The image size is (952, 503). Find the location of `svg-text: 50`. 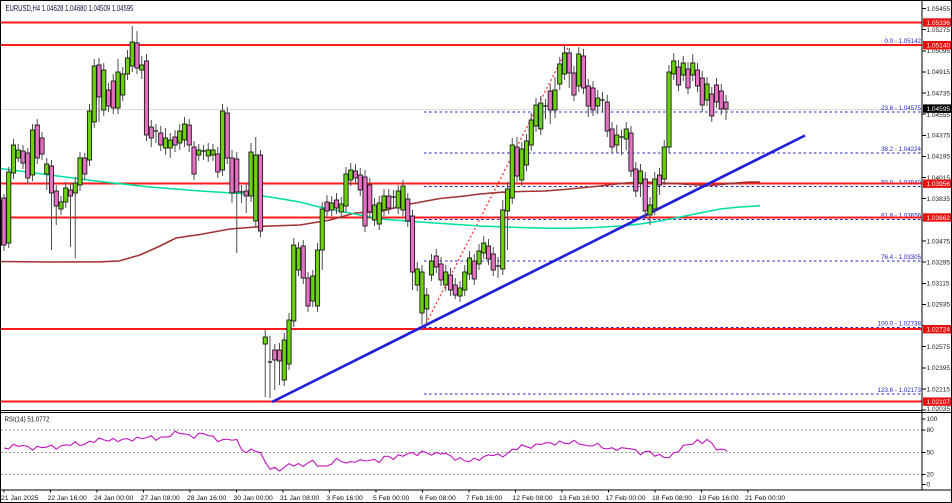

svg-text: 50 is located at coordinates (931, 453).